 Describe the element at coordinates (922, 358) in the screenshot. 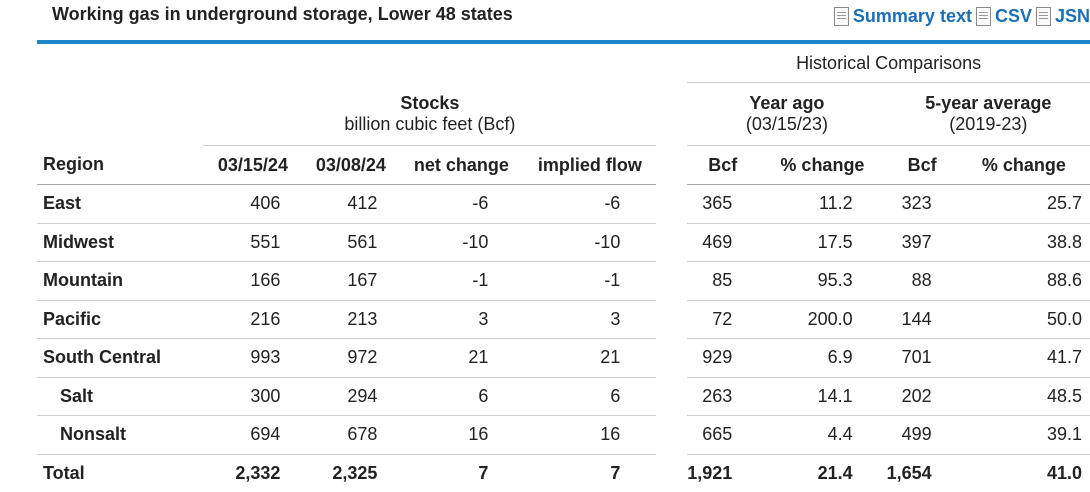

I see `five-year-bcf-cell: 701` at that location.